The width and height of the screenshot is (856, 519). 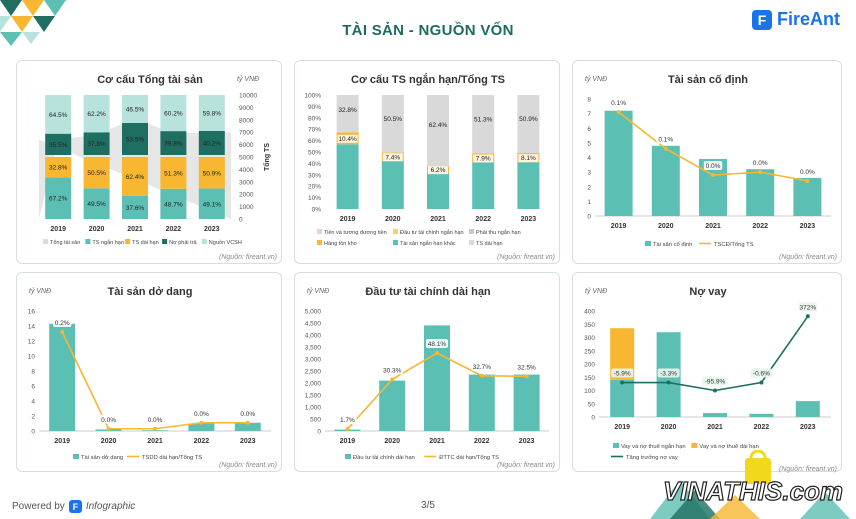 I want to click on y-tick-label: 10, so click(x=32, y=357).